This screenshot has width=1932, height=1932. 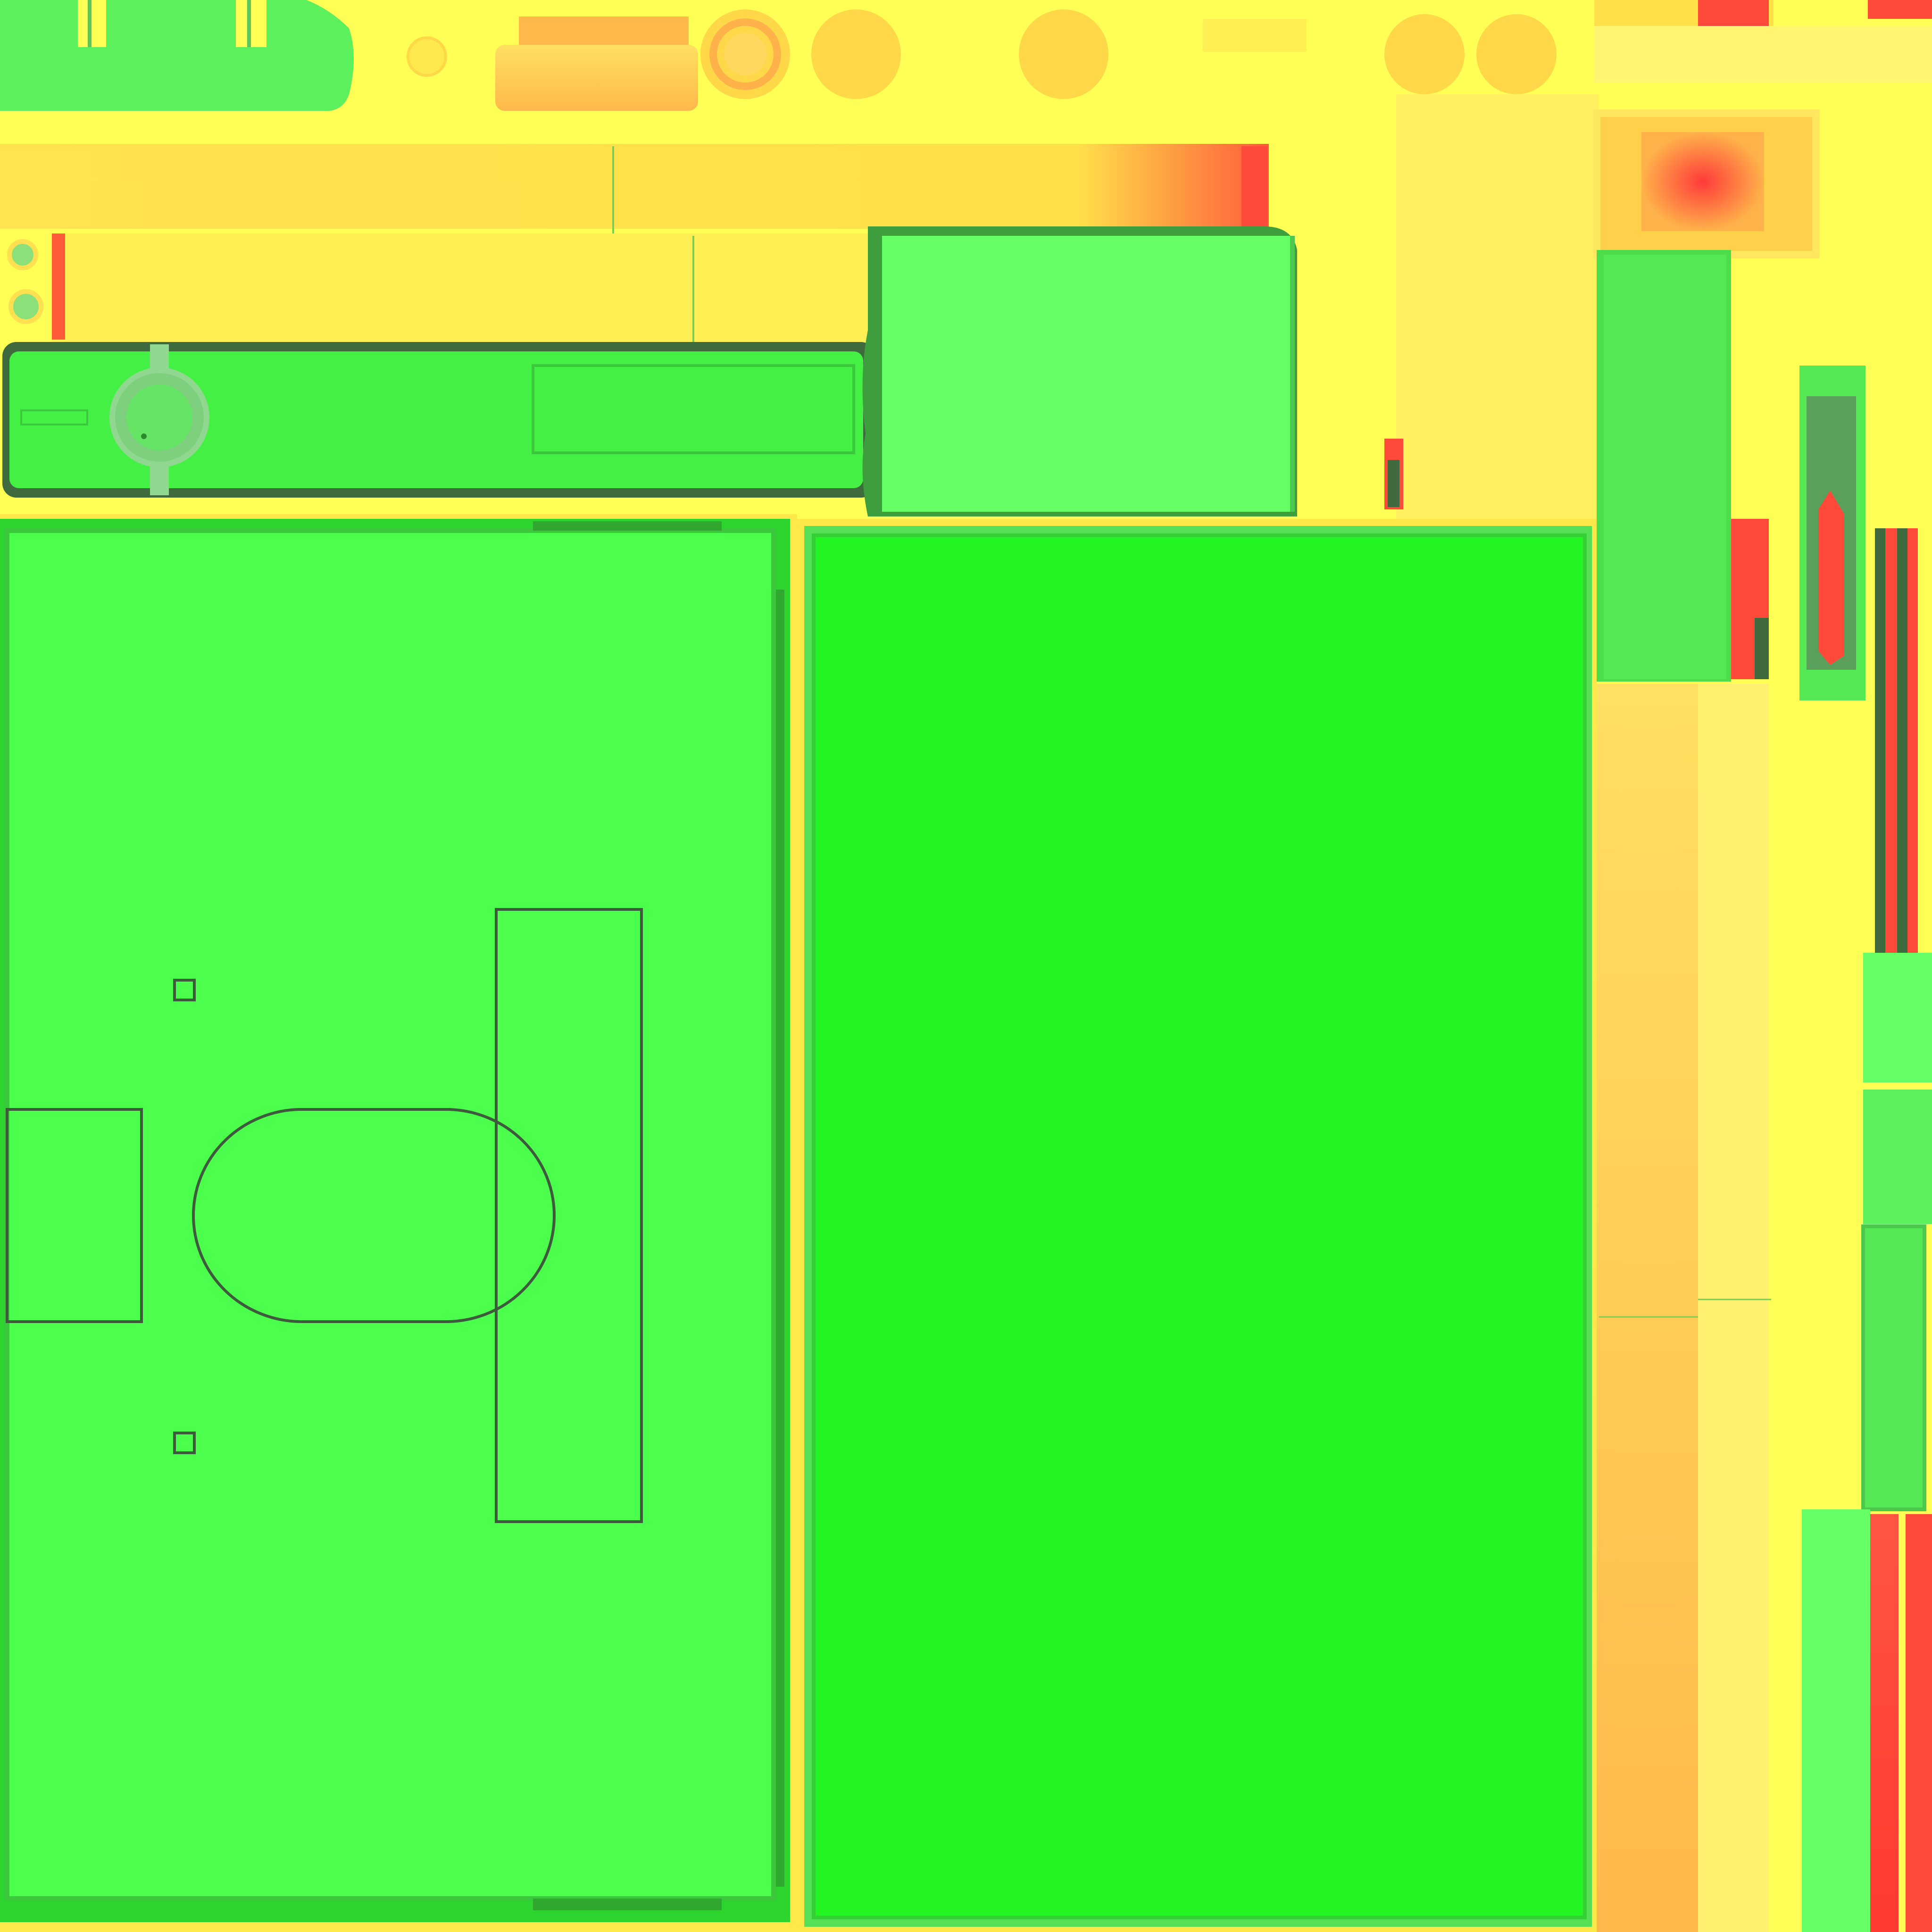 What do you see at coordinates (1831, 578) in the screenshot?
I see `red-gauge-needle` at bounding box center [1831, 578].